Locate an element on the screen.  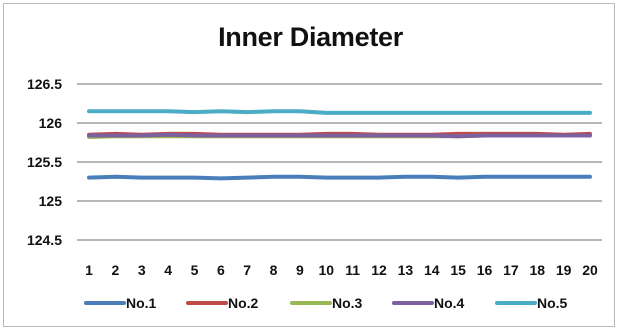
series-line-no1 is located at coordinates (339, 177).